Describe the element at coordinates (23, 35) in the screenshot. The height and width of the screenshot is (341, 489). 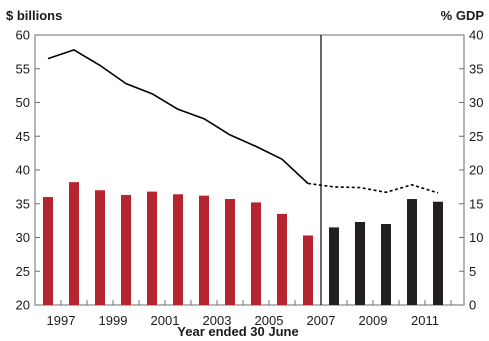
I see `left-tick-label: 60` at that location.